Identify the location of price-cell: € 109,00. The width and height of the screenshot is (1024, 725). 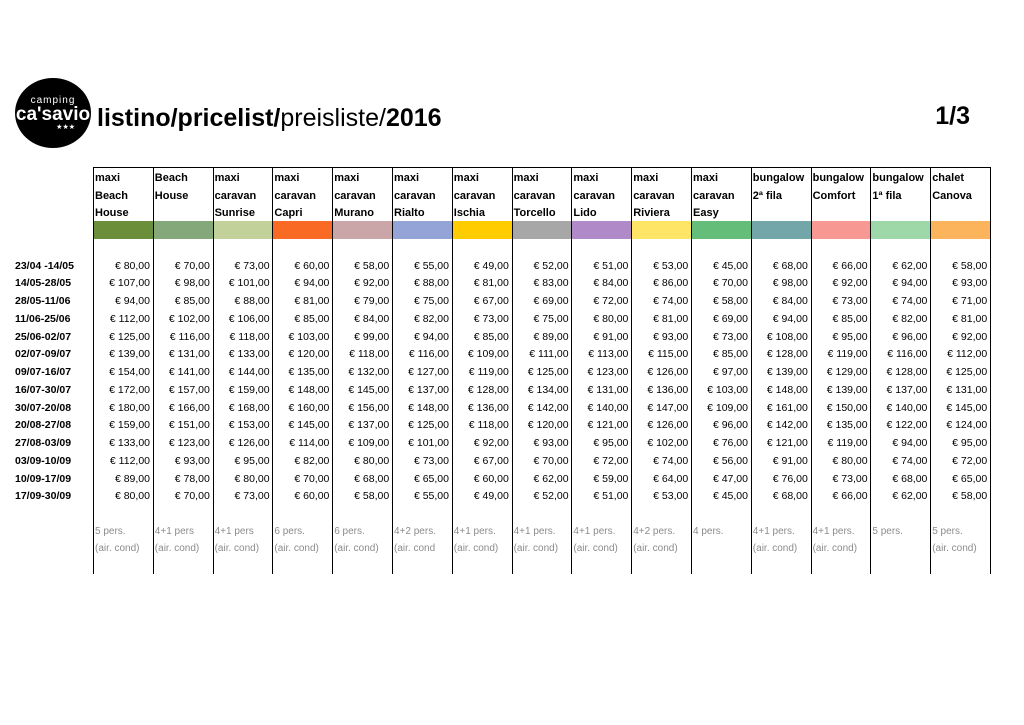
(369, 443).